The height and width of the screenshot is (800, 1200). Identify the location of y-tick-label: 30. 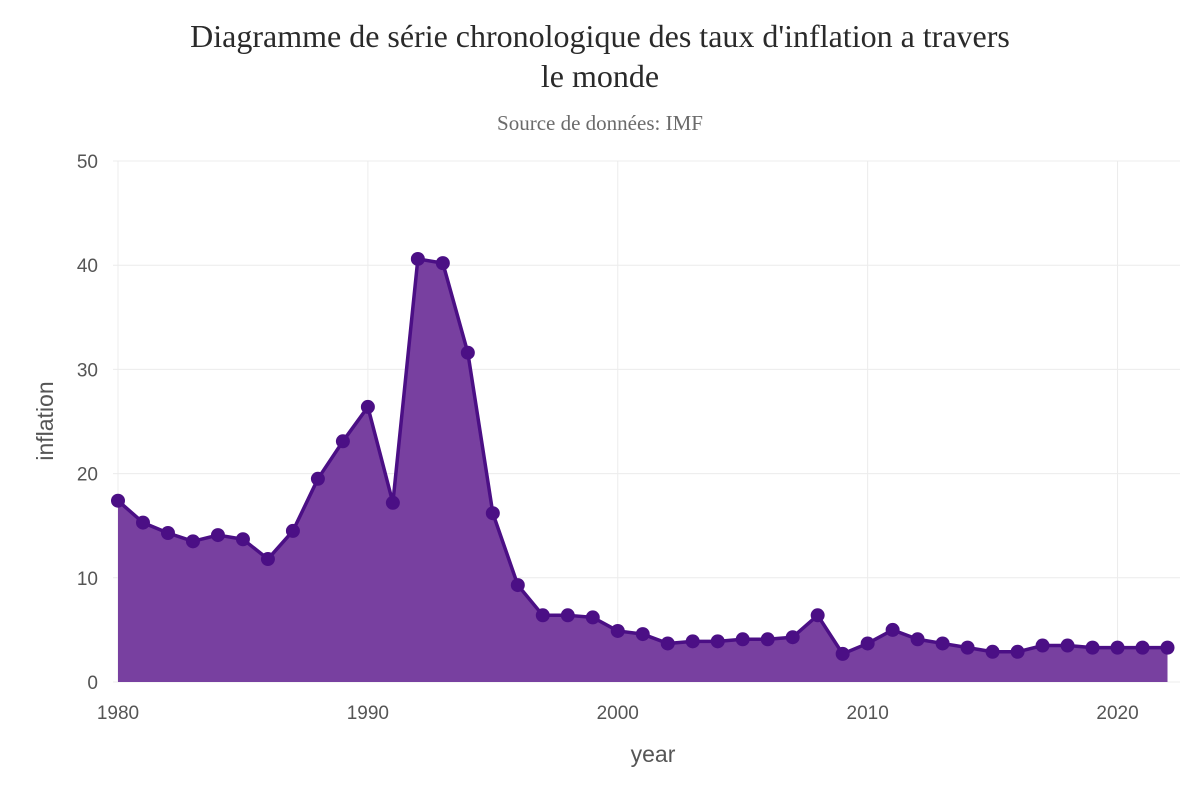
(87, 370).